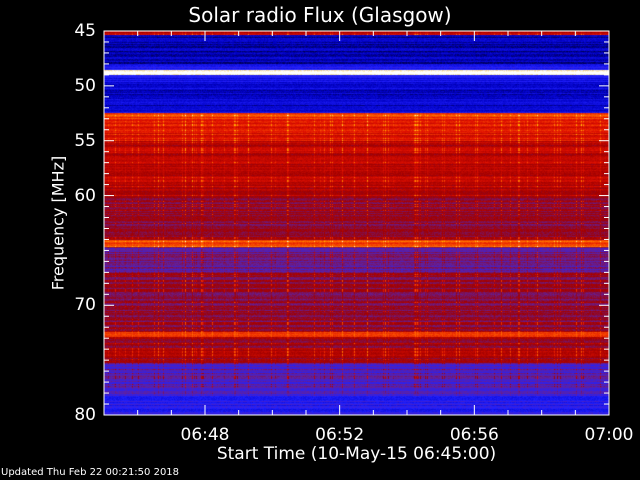 The width and height of the screenshot is (640, 480). Describe the element at coordinates (85, 195) in the screenshot. I see `y-tick-label: 60` at that location.